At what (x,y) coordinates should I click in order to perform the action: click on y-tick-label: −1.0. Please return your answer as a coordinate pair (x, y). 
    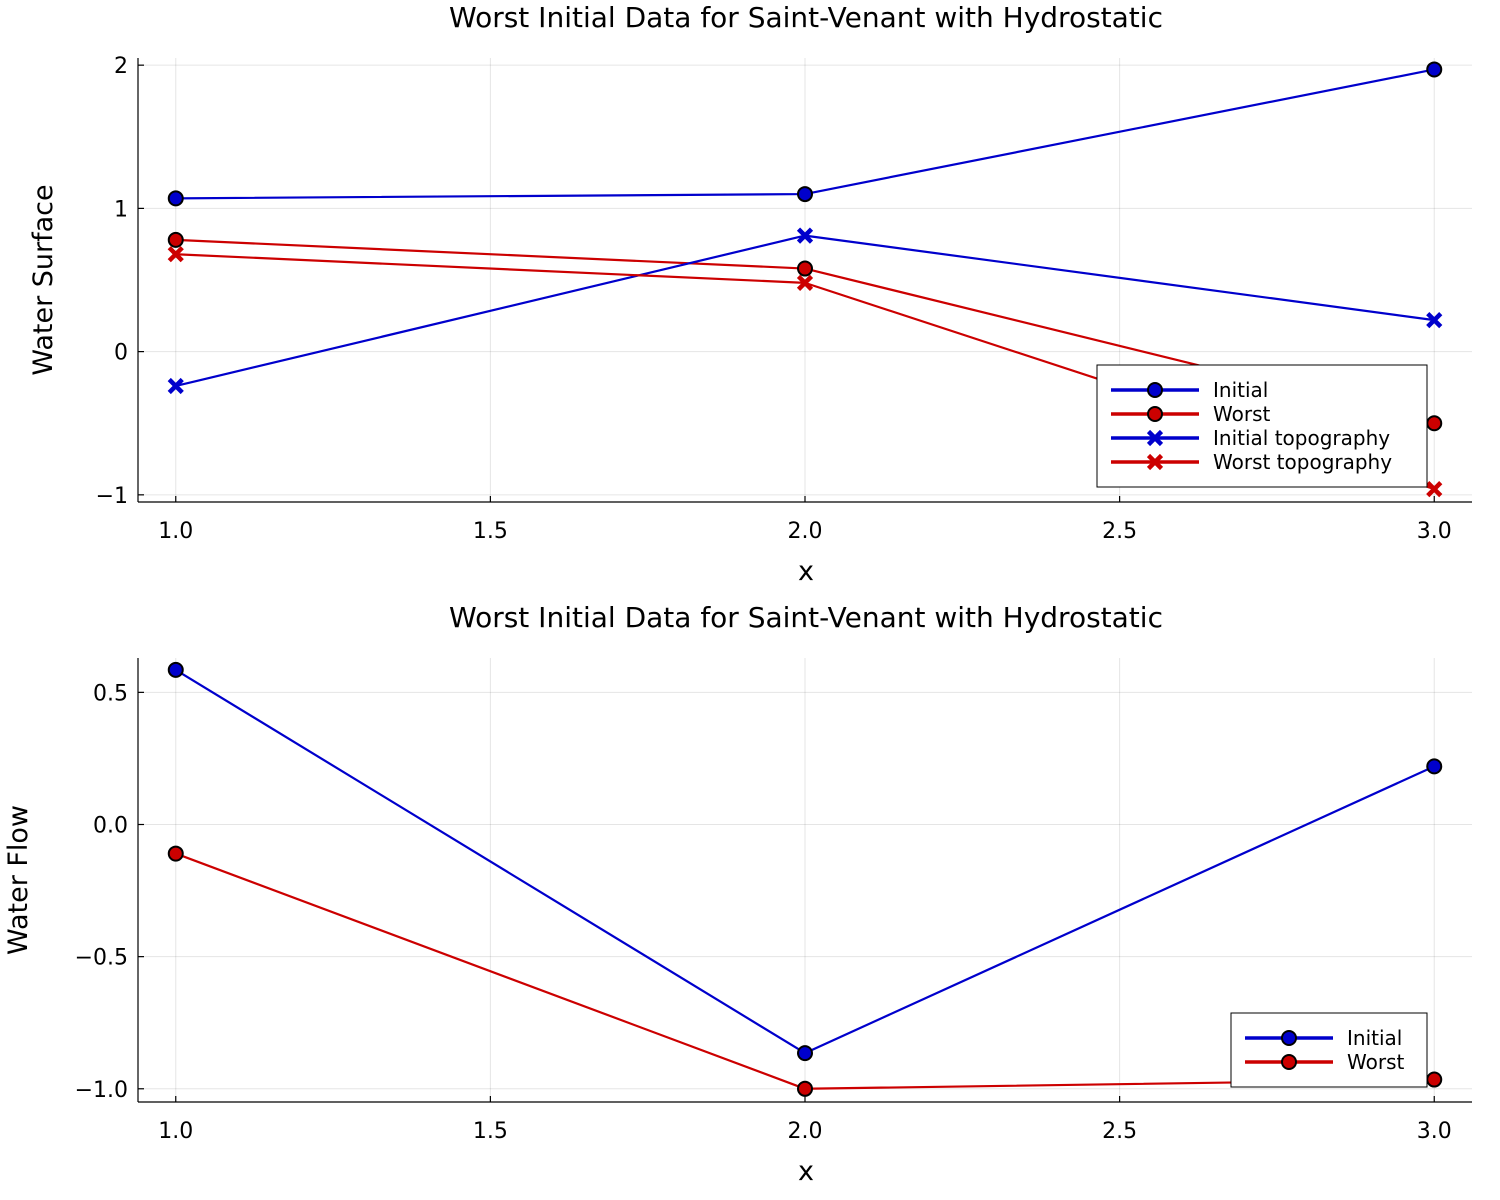
    Looking at the image, I should click on (101, 1090).